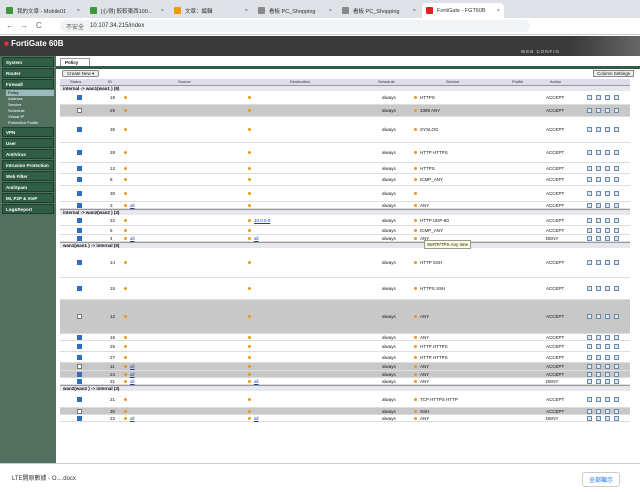 The height and width of the screenshot is (492, 640). I want to click on sidebar-item-user: User, so click(28, 143).